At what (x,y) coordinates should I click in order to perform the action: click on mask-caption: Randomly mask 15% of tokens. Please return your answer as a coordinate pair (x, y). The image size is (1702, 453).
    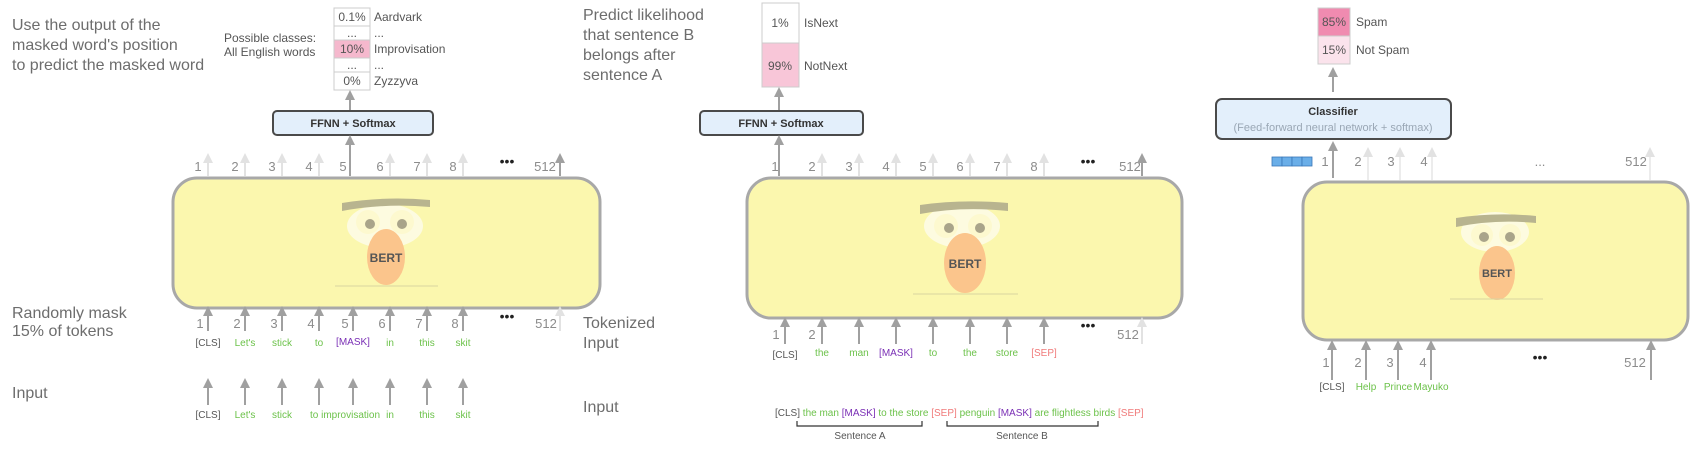
    Looking at the image, I should click on (71, 322).